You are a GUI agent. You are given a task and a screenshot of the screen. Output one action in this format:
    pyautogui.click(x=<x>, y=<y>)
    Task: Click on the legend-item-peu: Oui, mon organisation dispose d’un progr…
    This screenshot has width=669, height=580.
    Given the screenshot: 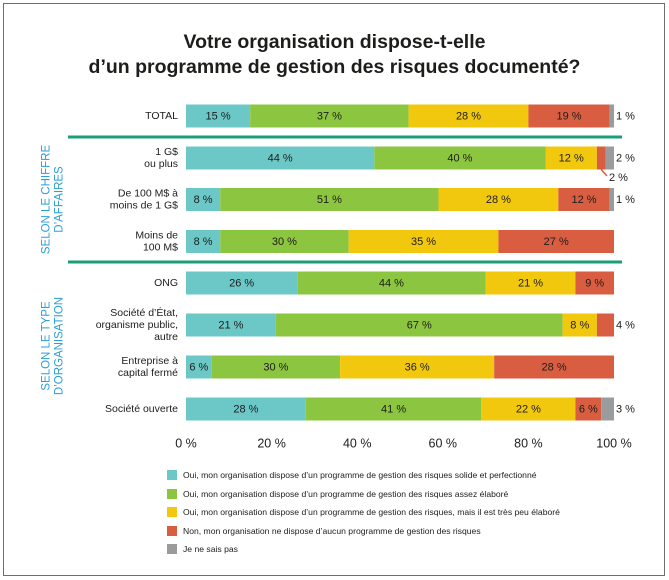 What is the action you would take?
    pyautogui.click(x=407, y=512)
    